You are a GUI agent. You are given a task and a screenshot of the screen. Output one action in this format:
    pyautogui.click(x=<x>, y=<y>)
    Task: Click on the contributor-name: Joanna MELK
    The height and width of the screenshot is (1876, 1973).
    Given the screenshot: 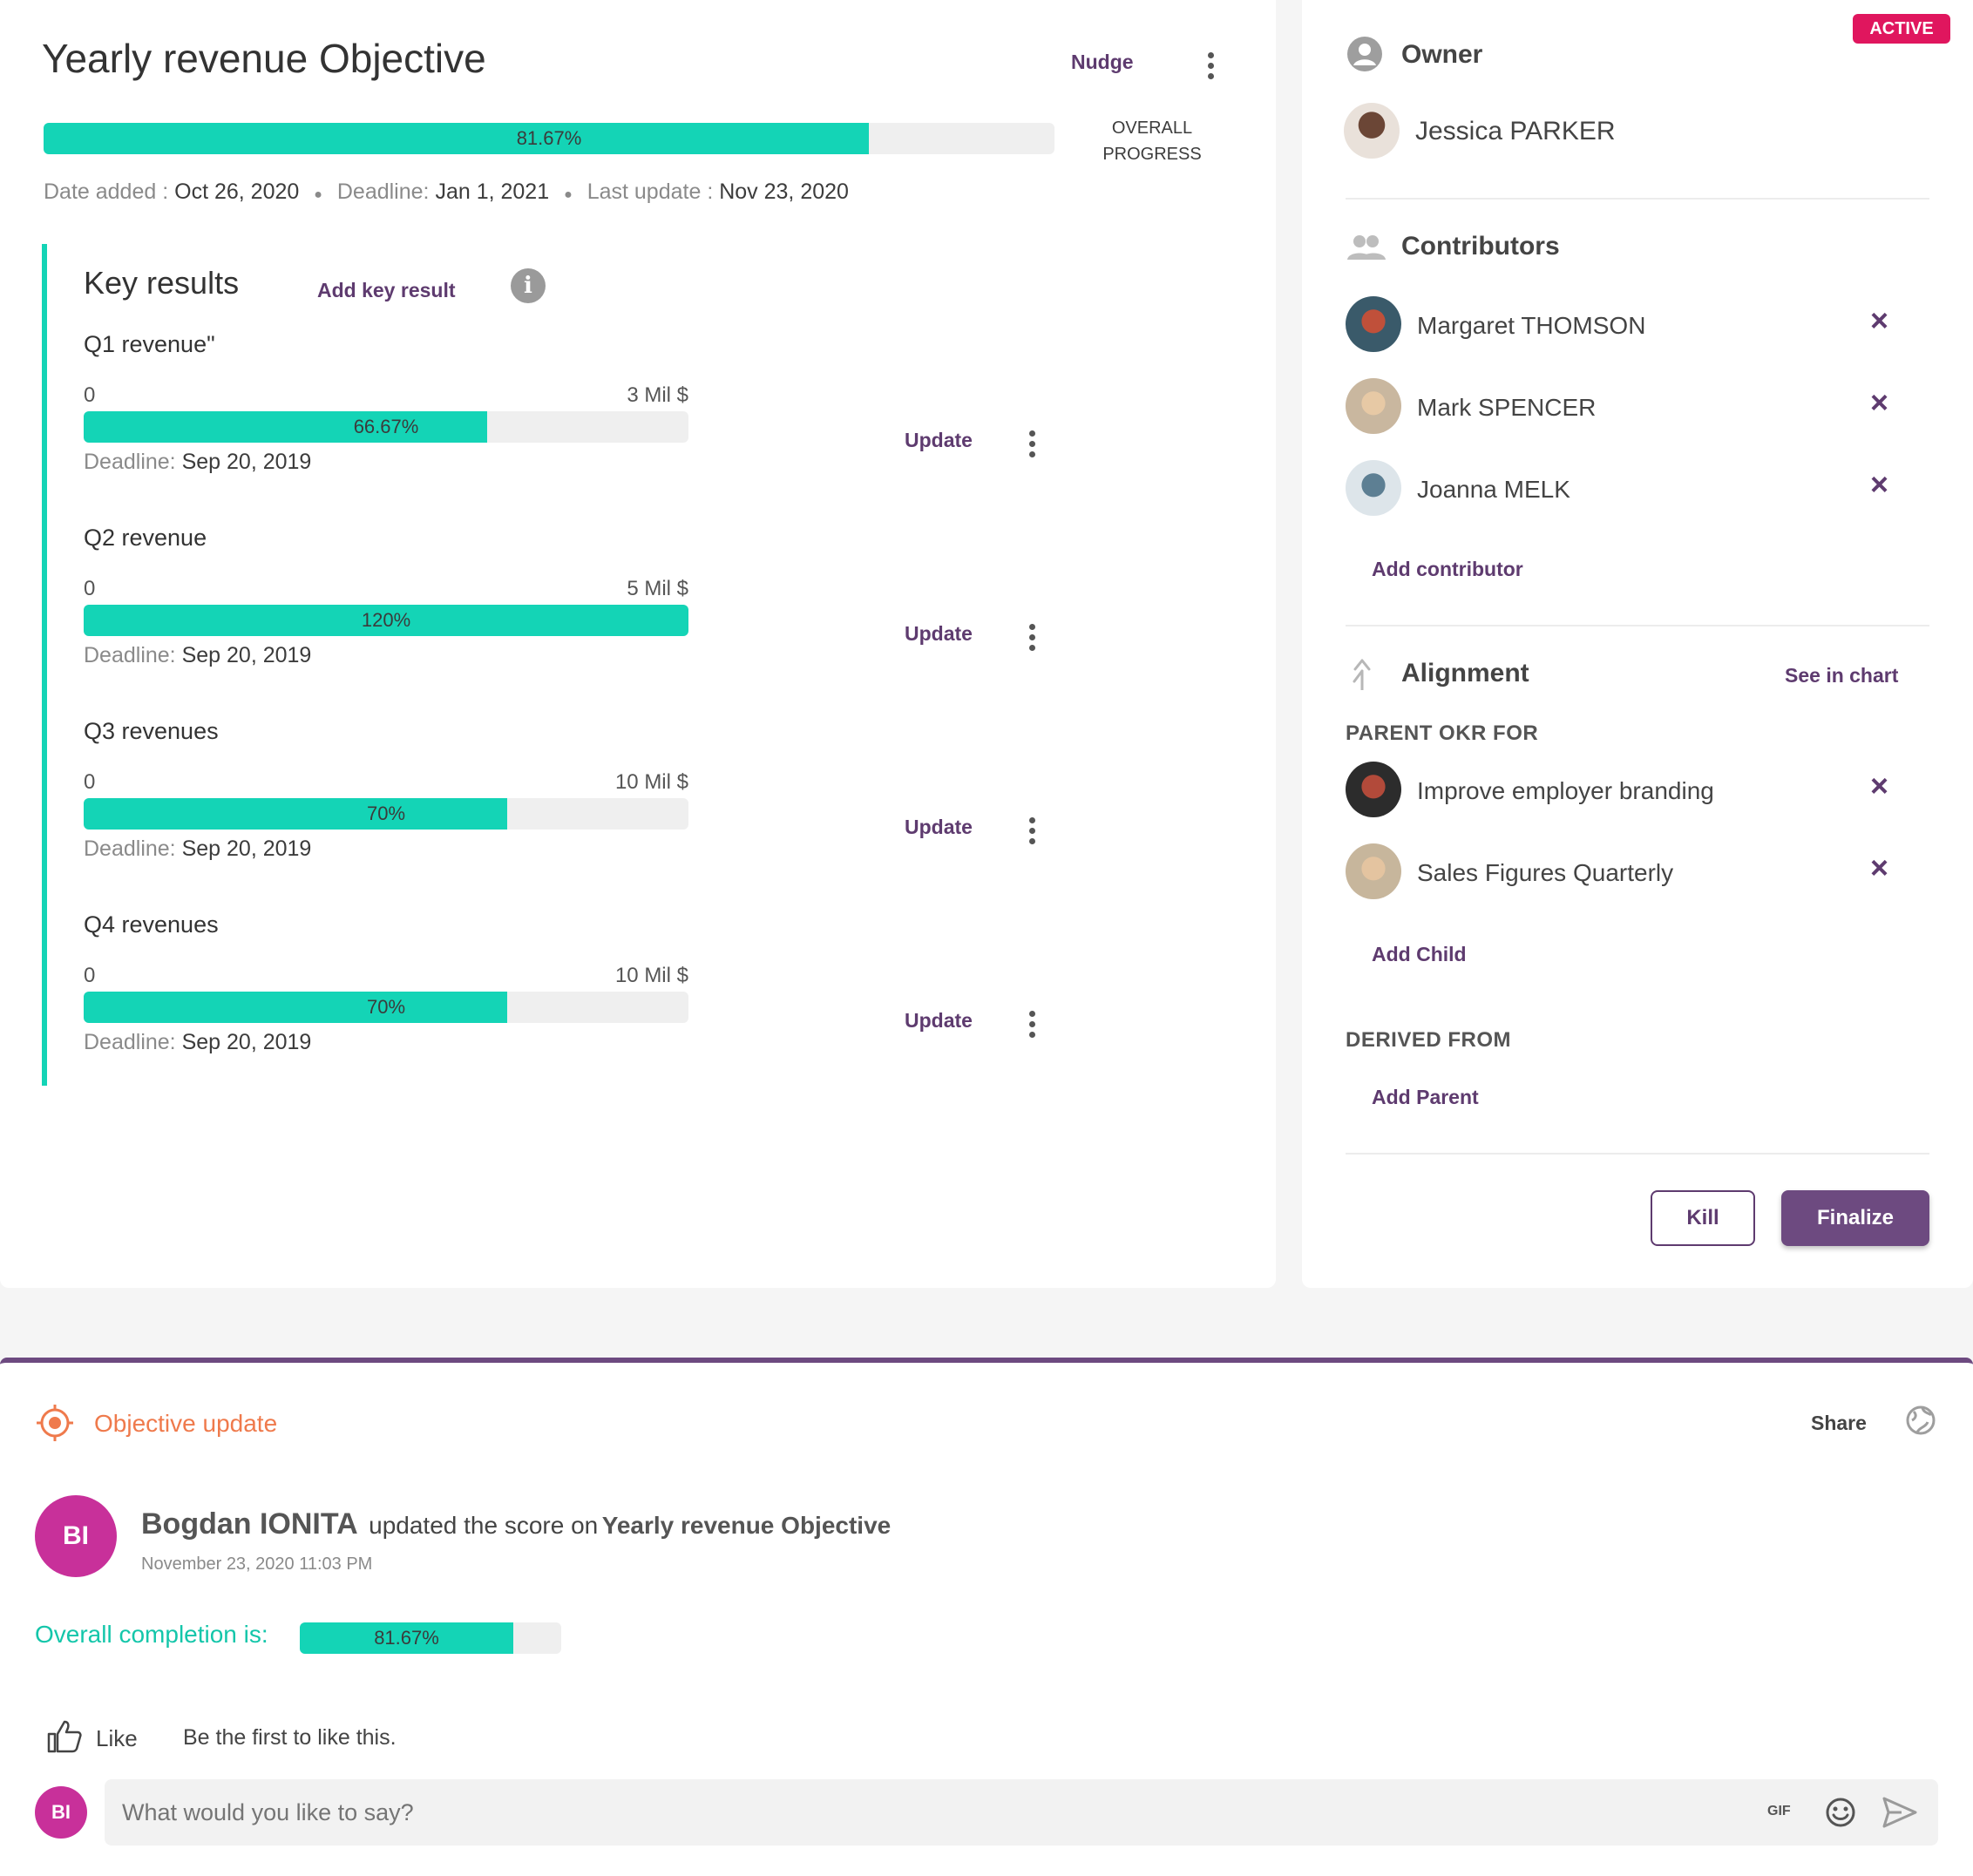 What is the action you would take?
    pyautogui.click(x=1493, y=489)
    